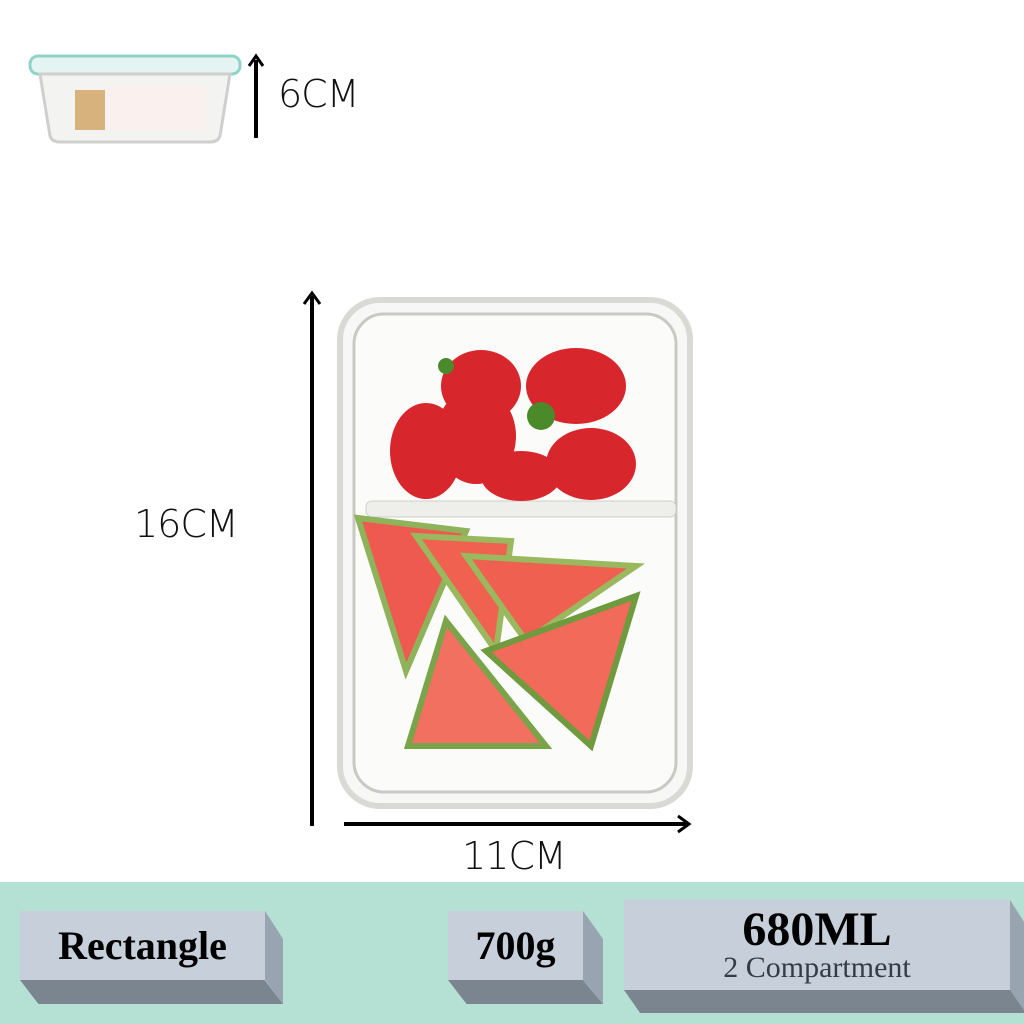 Image resolution: width=1024 pixels, height=1024 pixels. What do you see at coordinates (186, 524) in the screenshot?
I see `length-label: 16CM` at bounding box center [186, 524].